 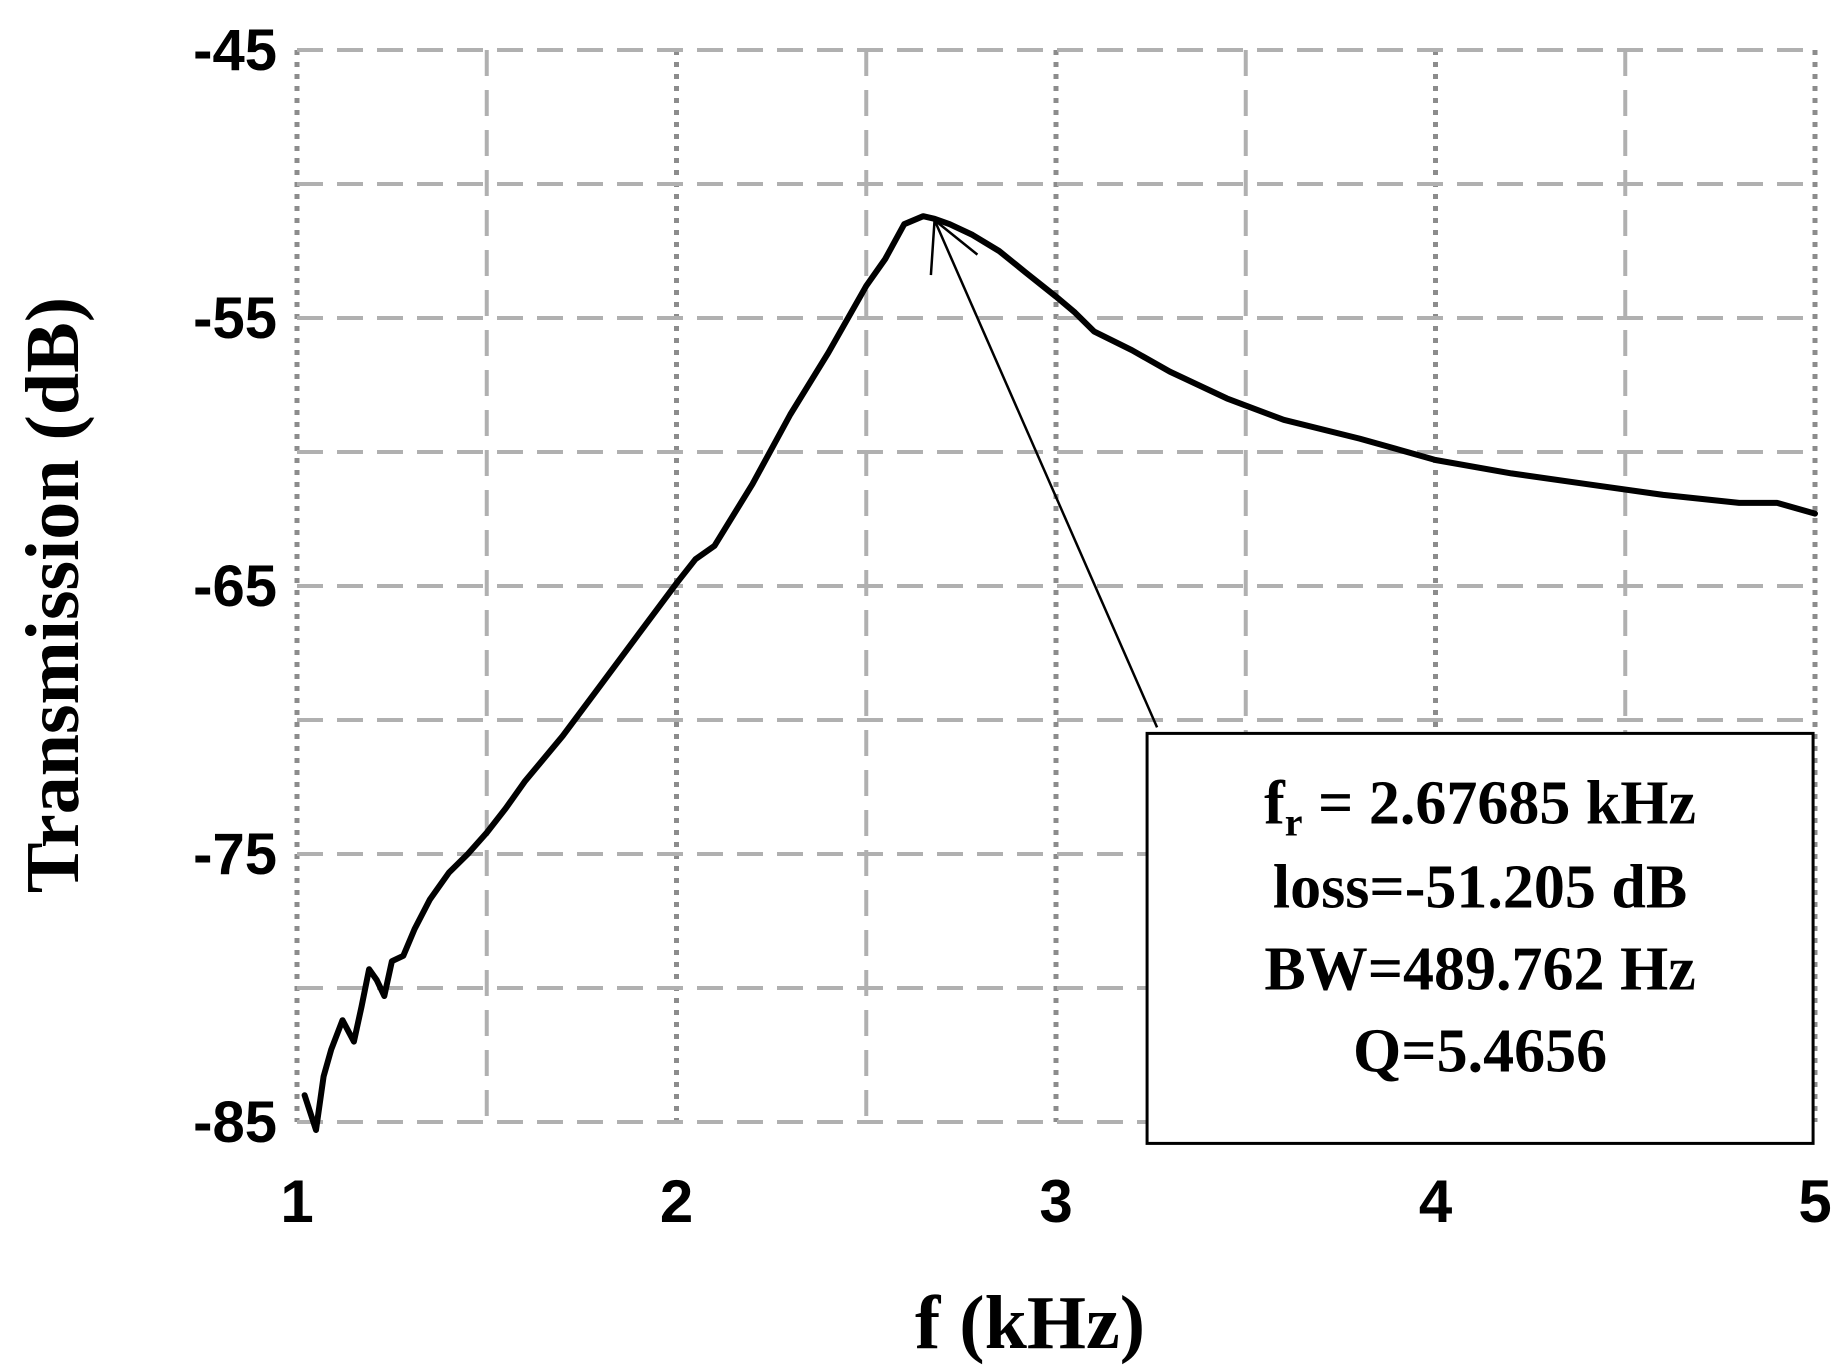 What do you see at coordinates (235, 1122) in the screenshot?
I see `y-tick-label: -85` at bounding box center [235, 1122].